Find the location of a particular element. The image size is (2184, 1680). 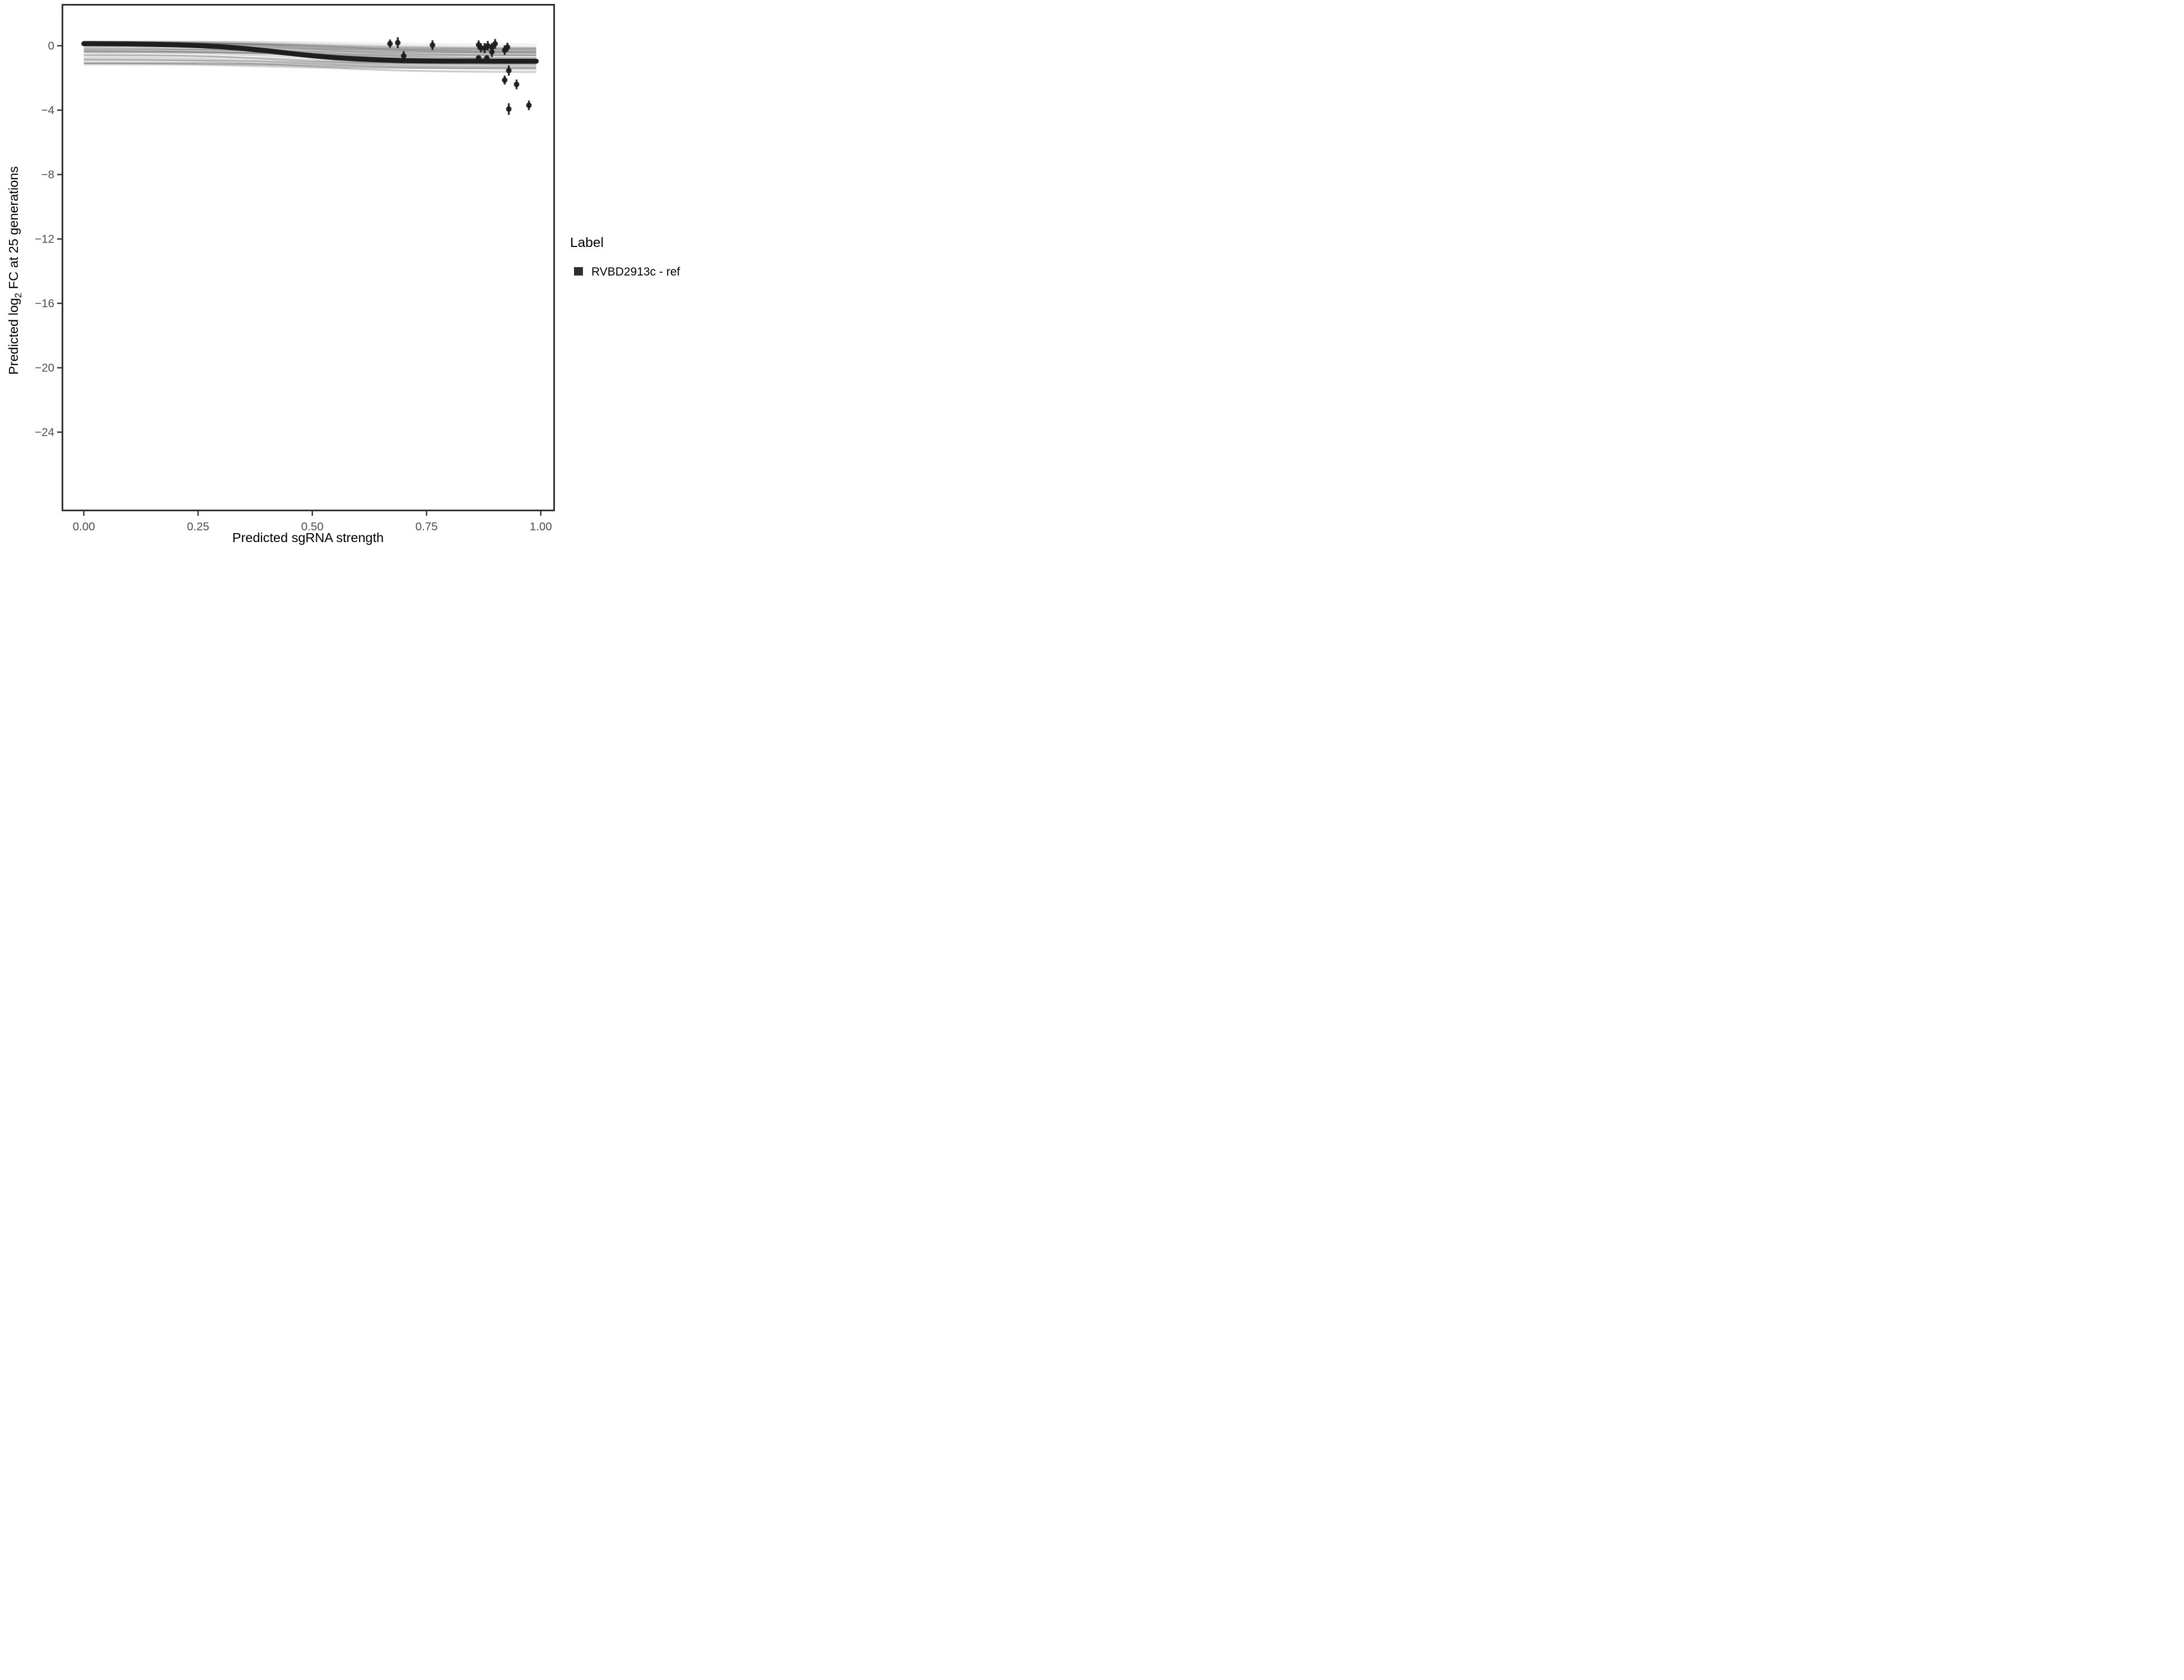

y-tick-label: −16 is located at coordinates (45, 304).